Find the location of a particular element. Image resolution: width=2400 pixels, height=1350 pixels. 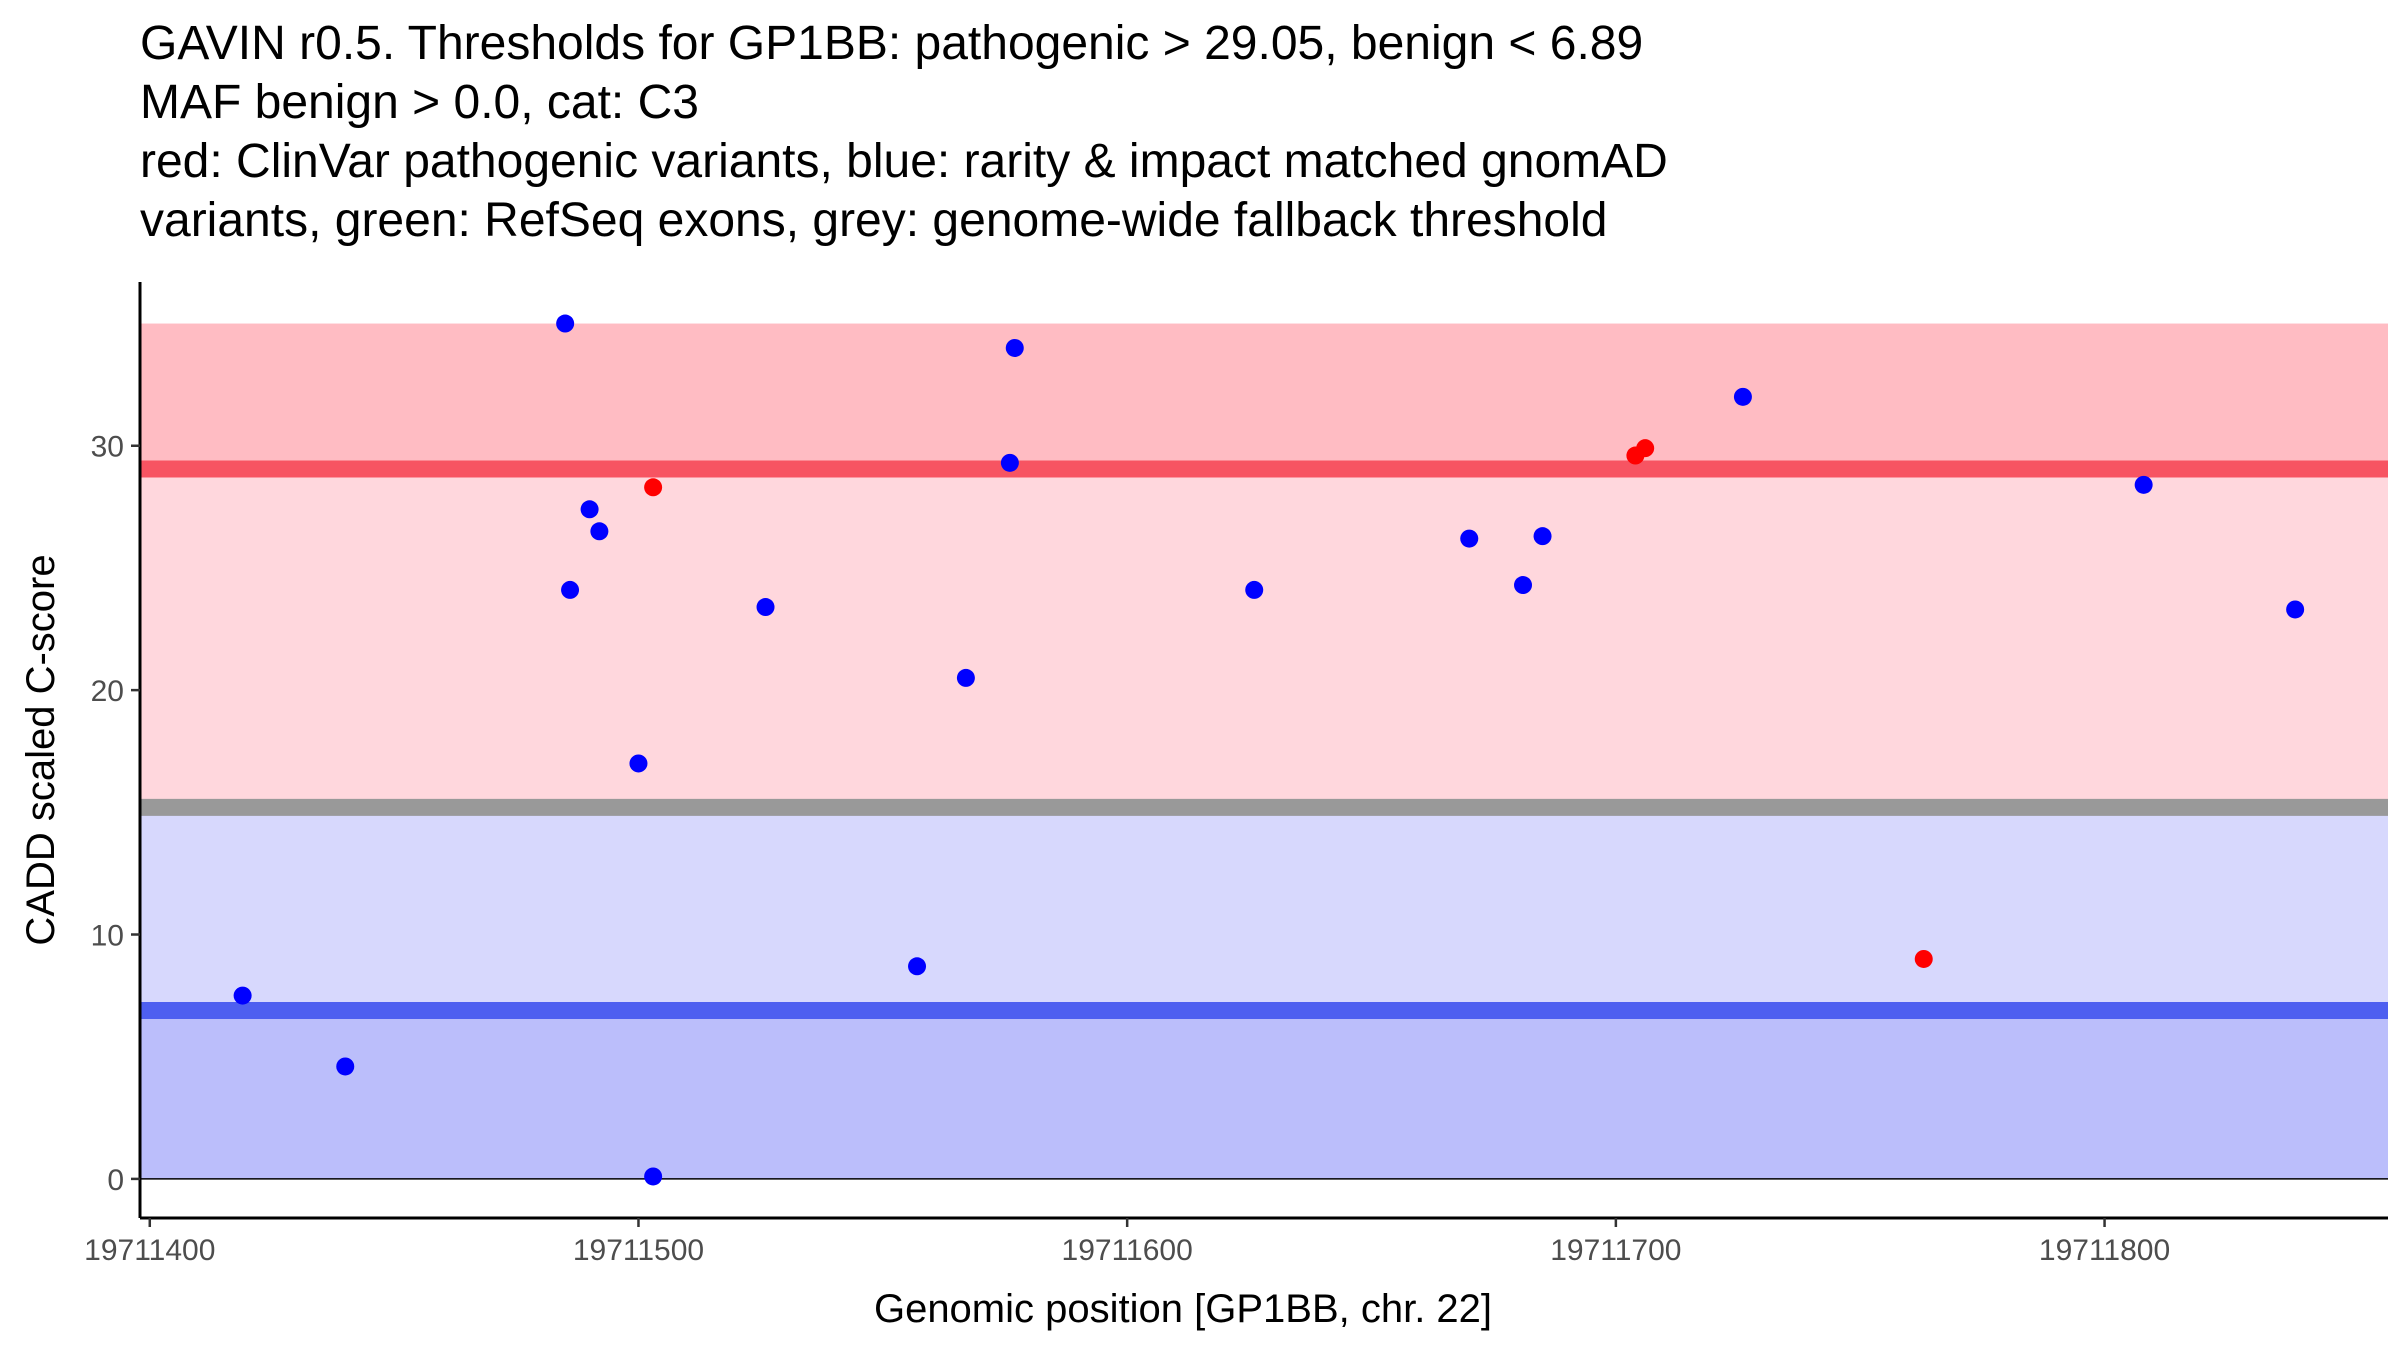

x-tick-label-19711800: 19711800 is located at coordinates (2104, 1250).